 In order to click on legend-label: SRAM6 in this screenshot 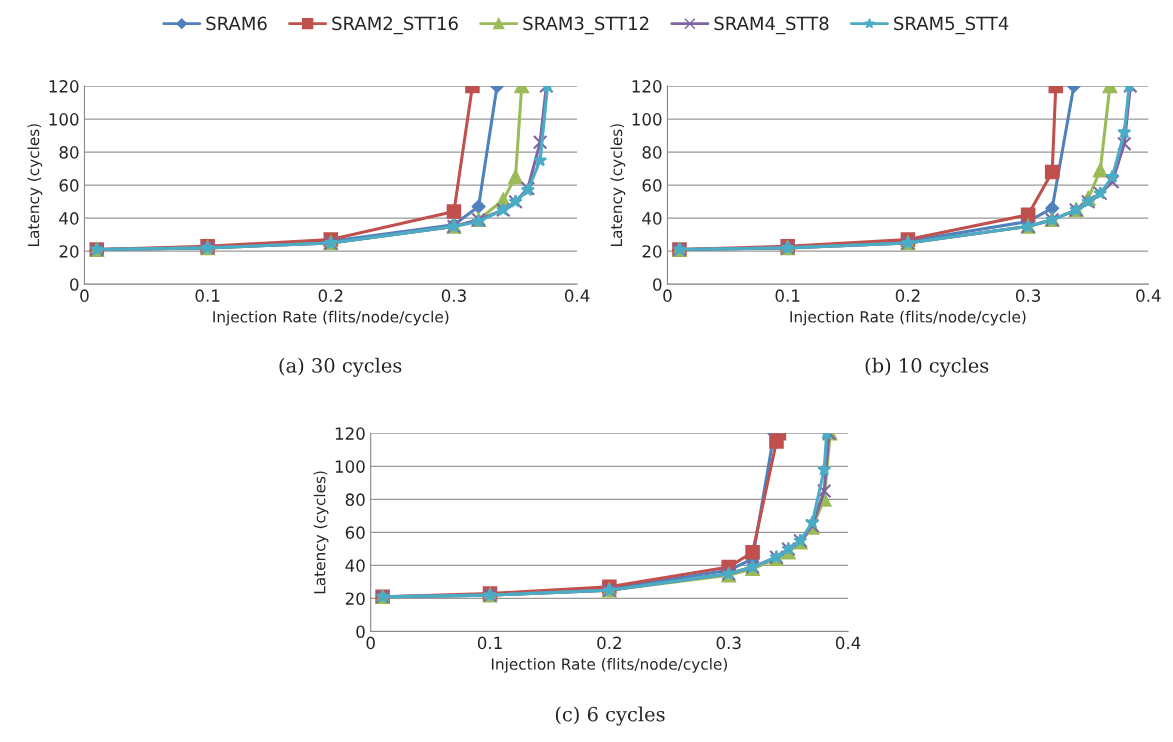, I will do `click(236, 23)`.